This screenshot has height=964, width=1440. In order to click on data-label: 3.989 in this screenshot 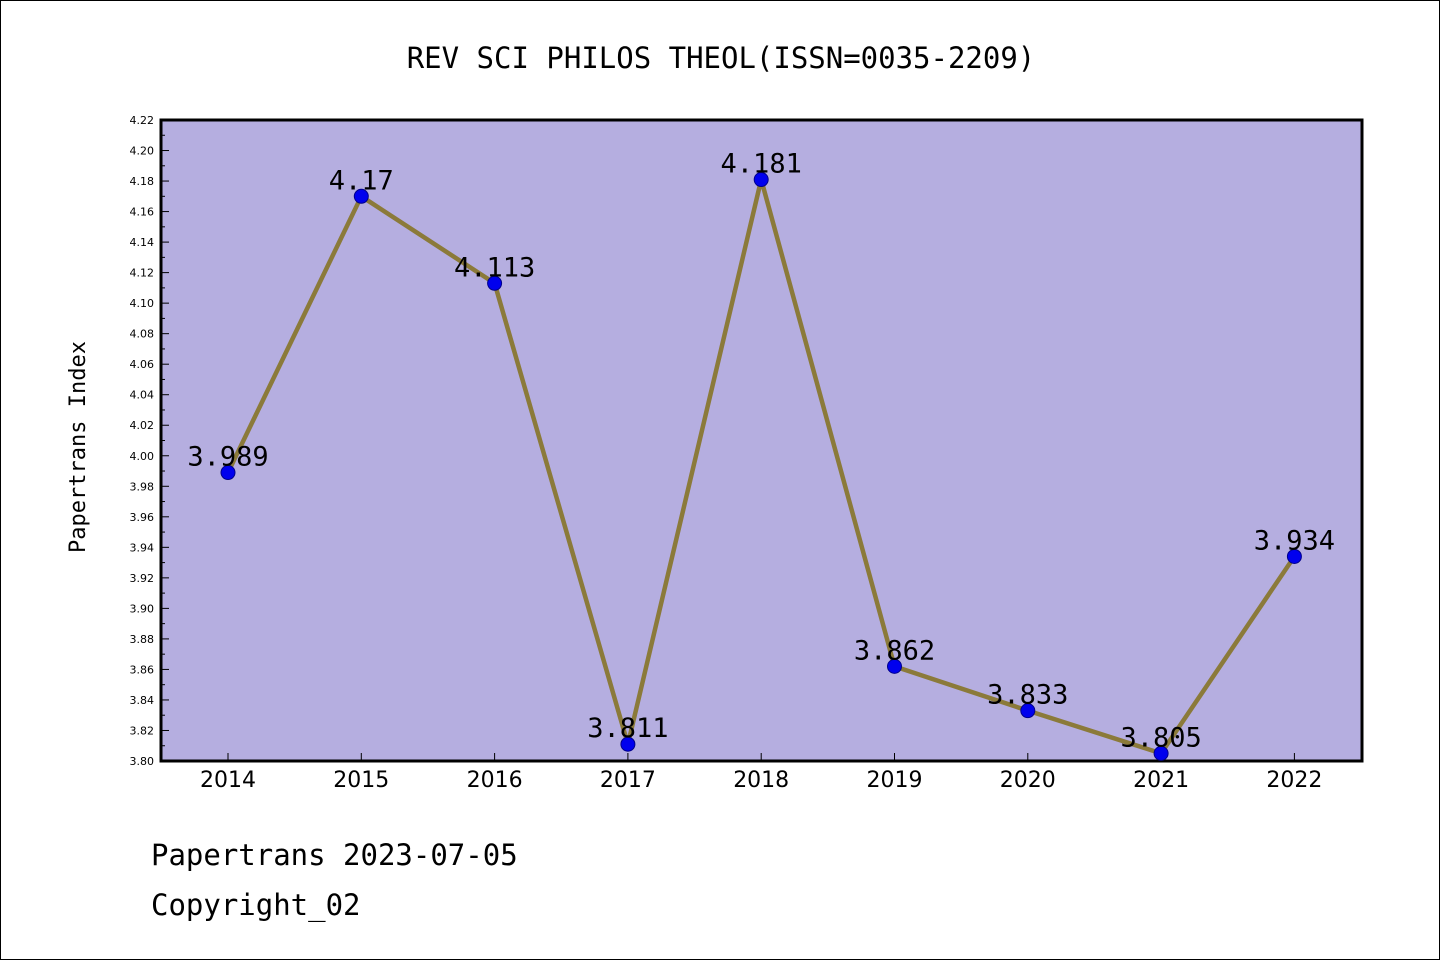, I will do `click(227, 457)`.